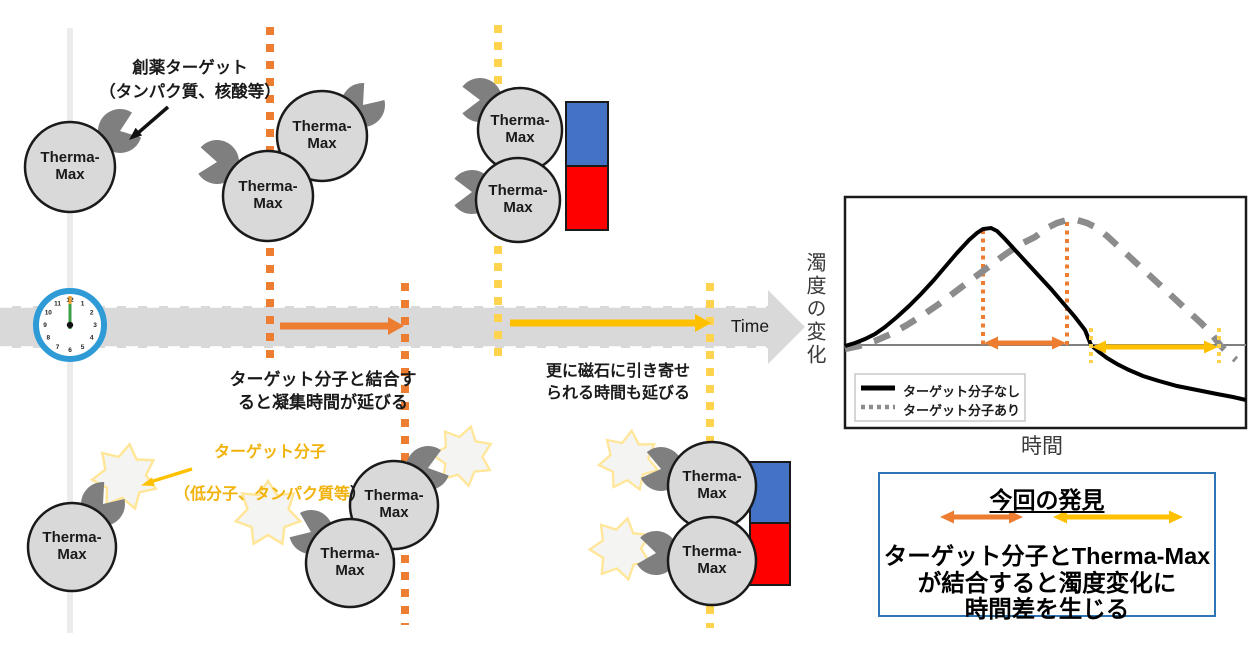 The image size is (1253, 672). I want to click on legend-item-no-target: ターゲット分子なし, so click(962, 391).